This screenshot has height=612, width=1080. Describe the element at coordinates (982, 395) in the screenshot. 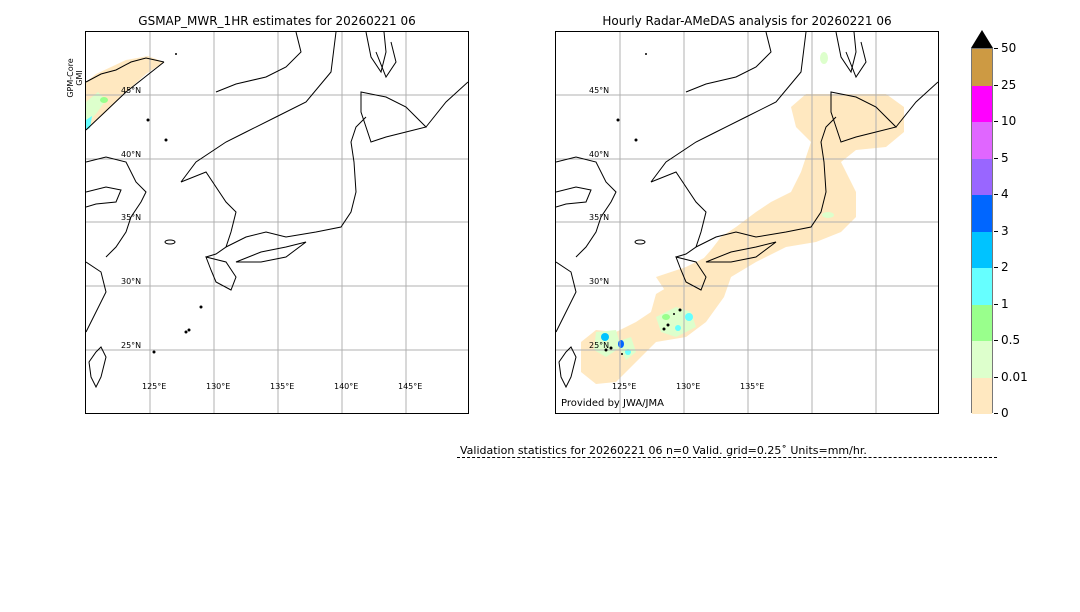

I see `colorbar-seg-0-0.01` at that location.